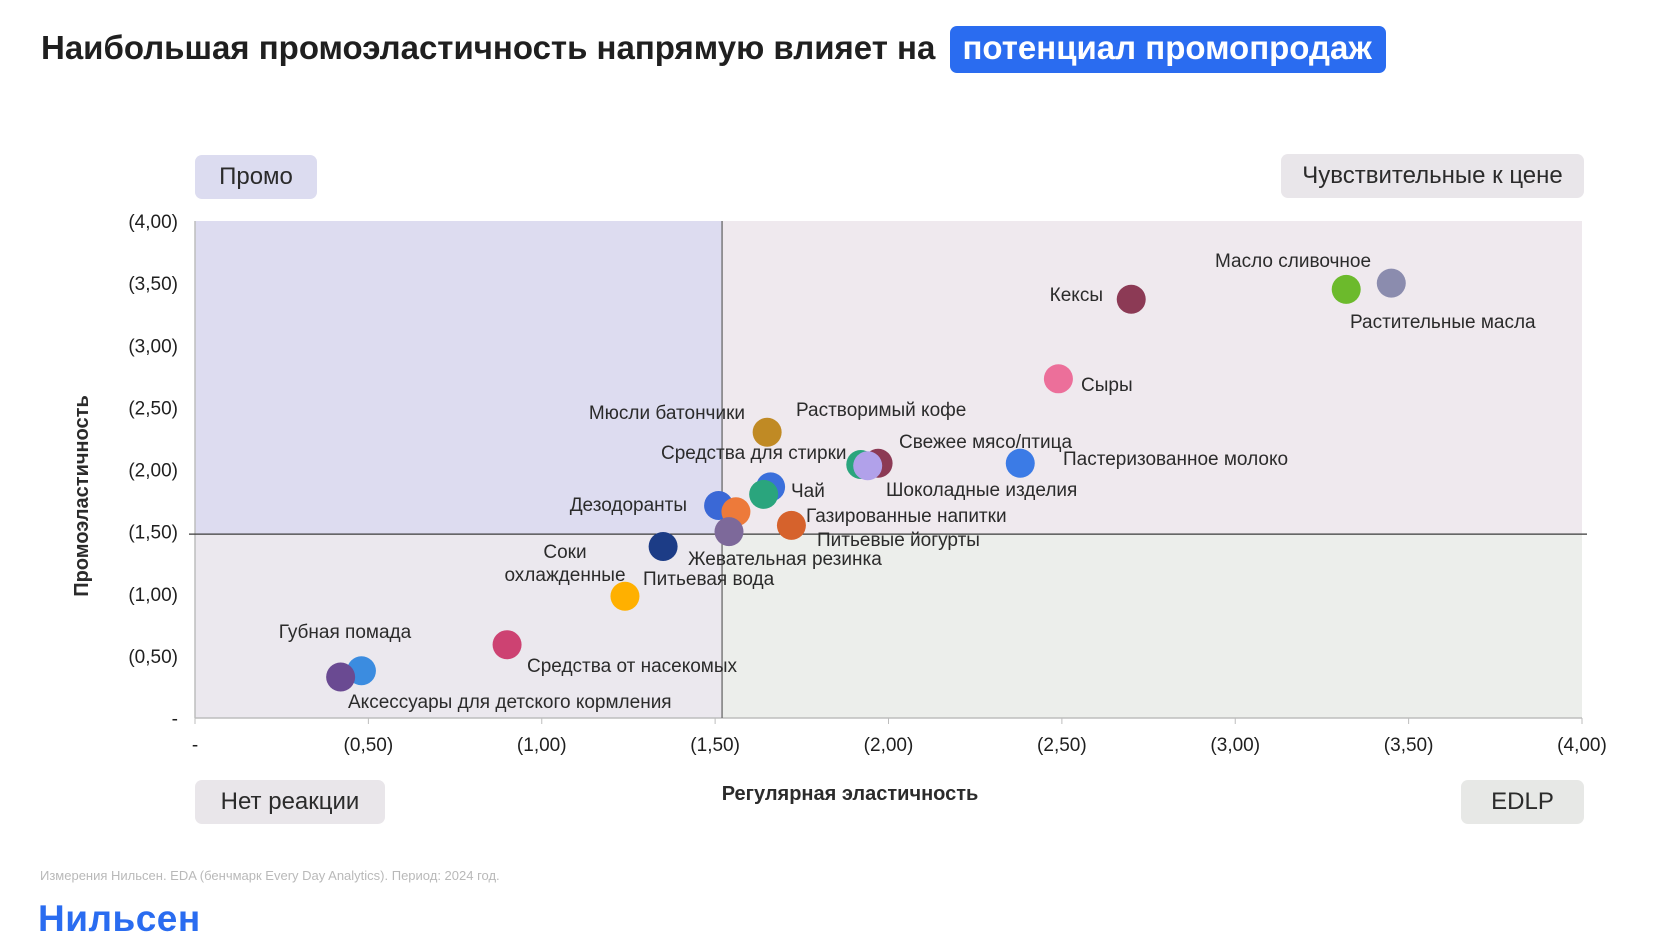  What do you see at coordinates (510, 702) in the screenshot?
I see `point-label: Аксессуары для детского кормления` at bounding box center [510, 702].